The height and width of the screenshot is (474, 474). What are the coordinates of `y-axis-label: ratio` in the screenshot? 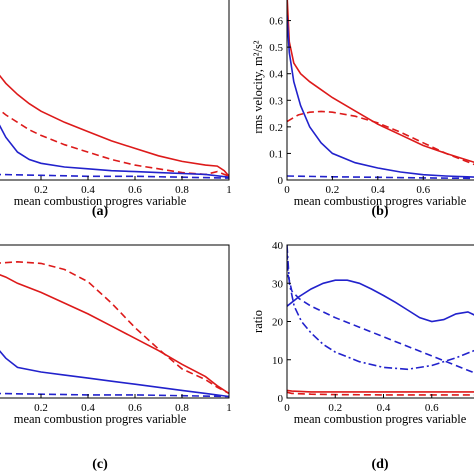 It's located at (258, 321).